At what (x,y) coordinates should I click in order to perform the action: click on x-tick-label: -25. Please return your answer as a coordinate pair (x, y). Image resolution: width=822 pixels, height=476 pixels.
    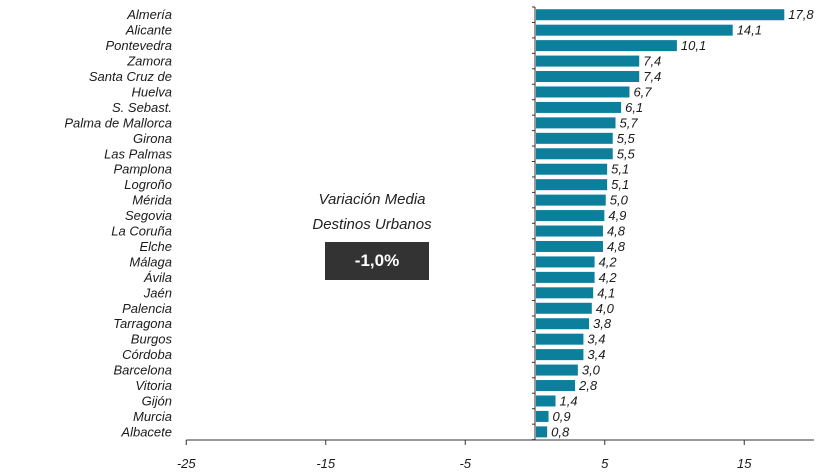
    Looking at the image, I should click on (187, 463).